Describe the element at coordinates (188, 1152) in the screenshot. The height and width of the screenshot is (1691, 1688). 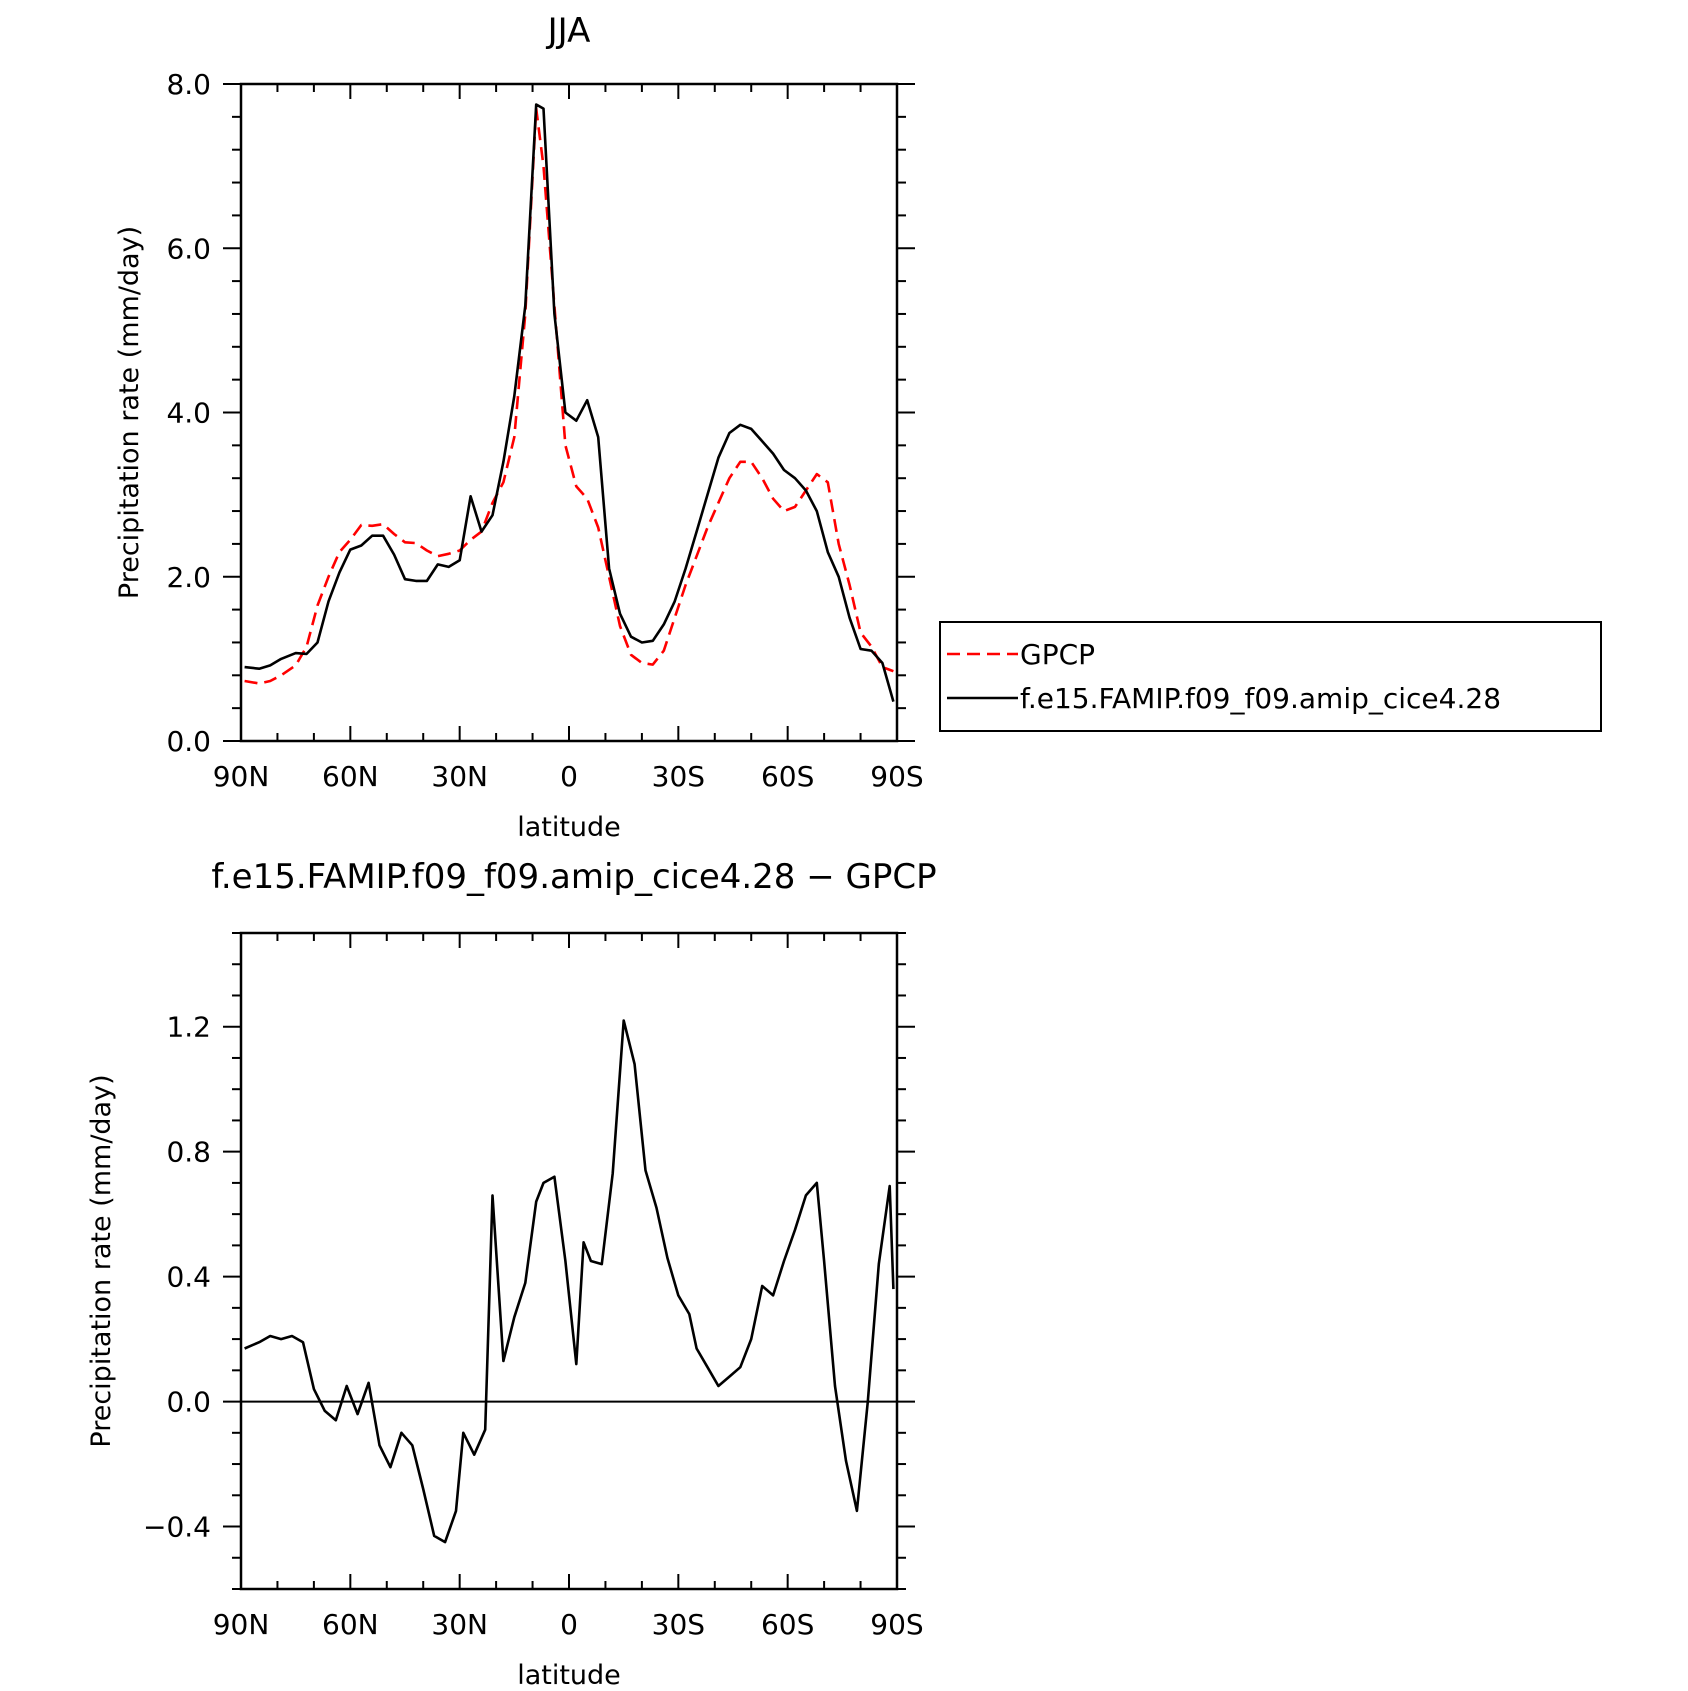
I see `y-tick-label: 0.8` at that location.